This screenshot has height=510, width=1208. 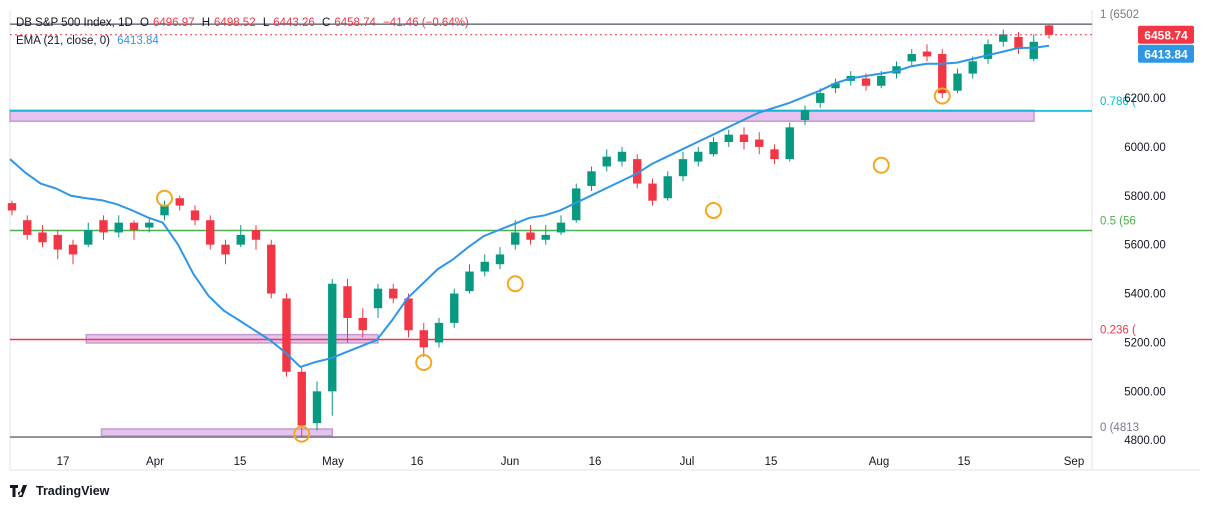 What do you see at coordinates (1119, 428) in the screenshot?
I see `fib-label: 0 (4813` at bounding box center [1119, 428].